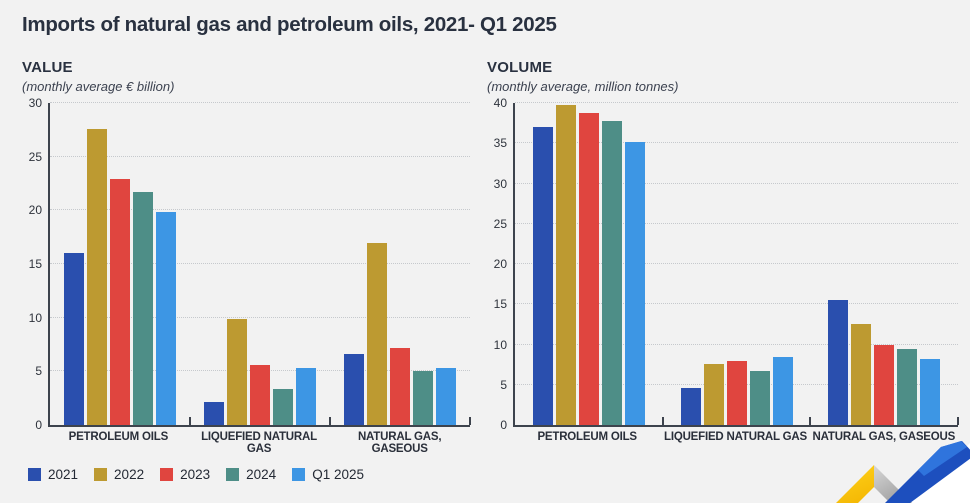  I want to click on legend-label: 2023, so click(195, 474).